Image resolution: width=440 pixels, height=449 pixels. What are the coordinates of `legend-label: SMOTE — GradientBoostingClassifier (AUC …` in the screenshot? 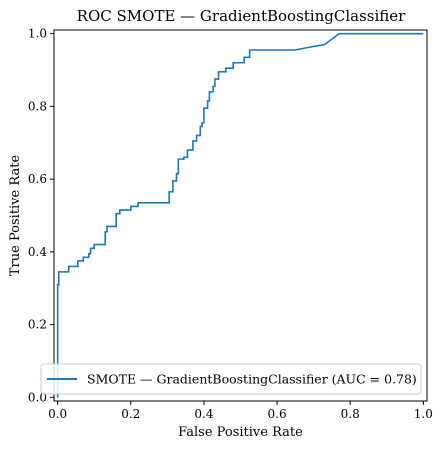 It's located at (252, 379).